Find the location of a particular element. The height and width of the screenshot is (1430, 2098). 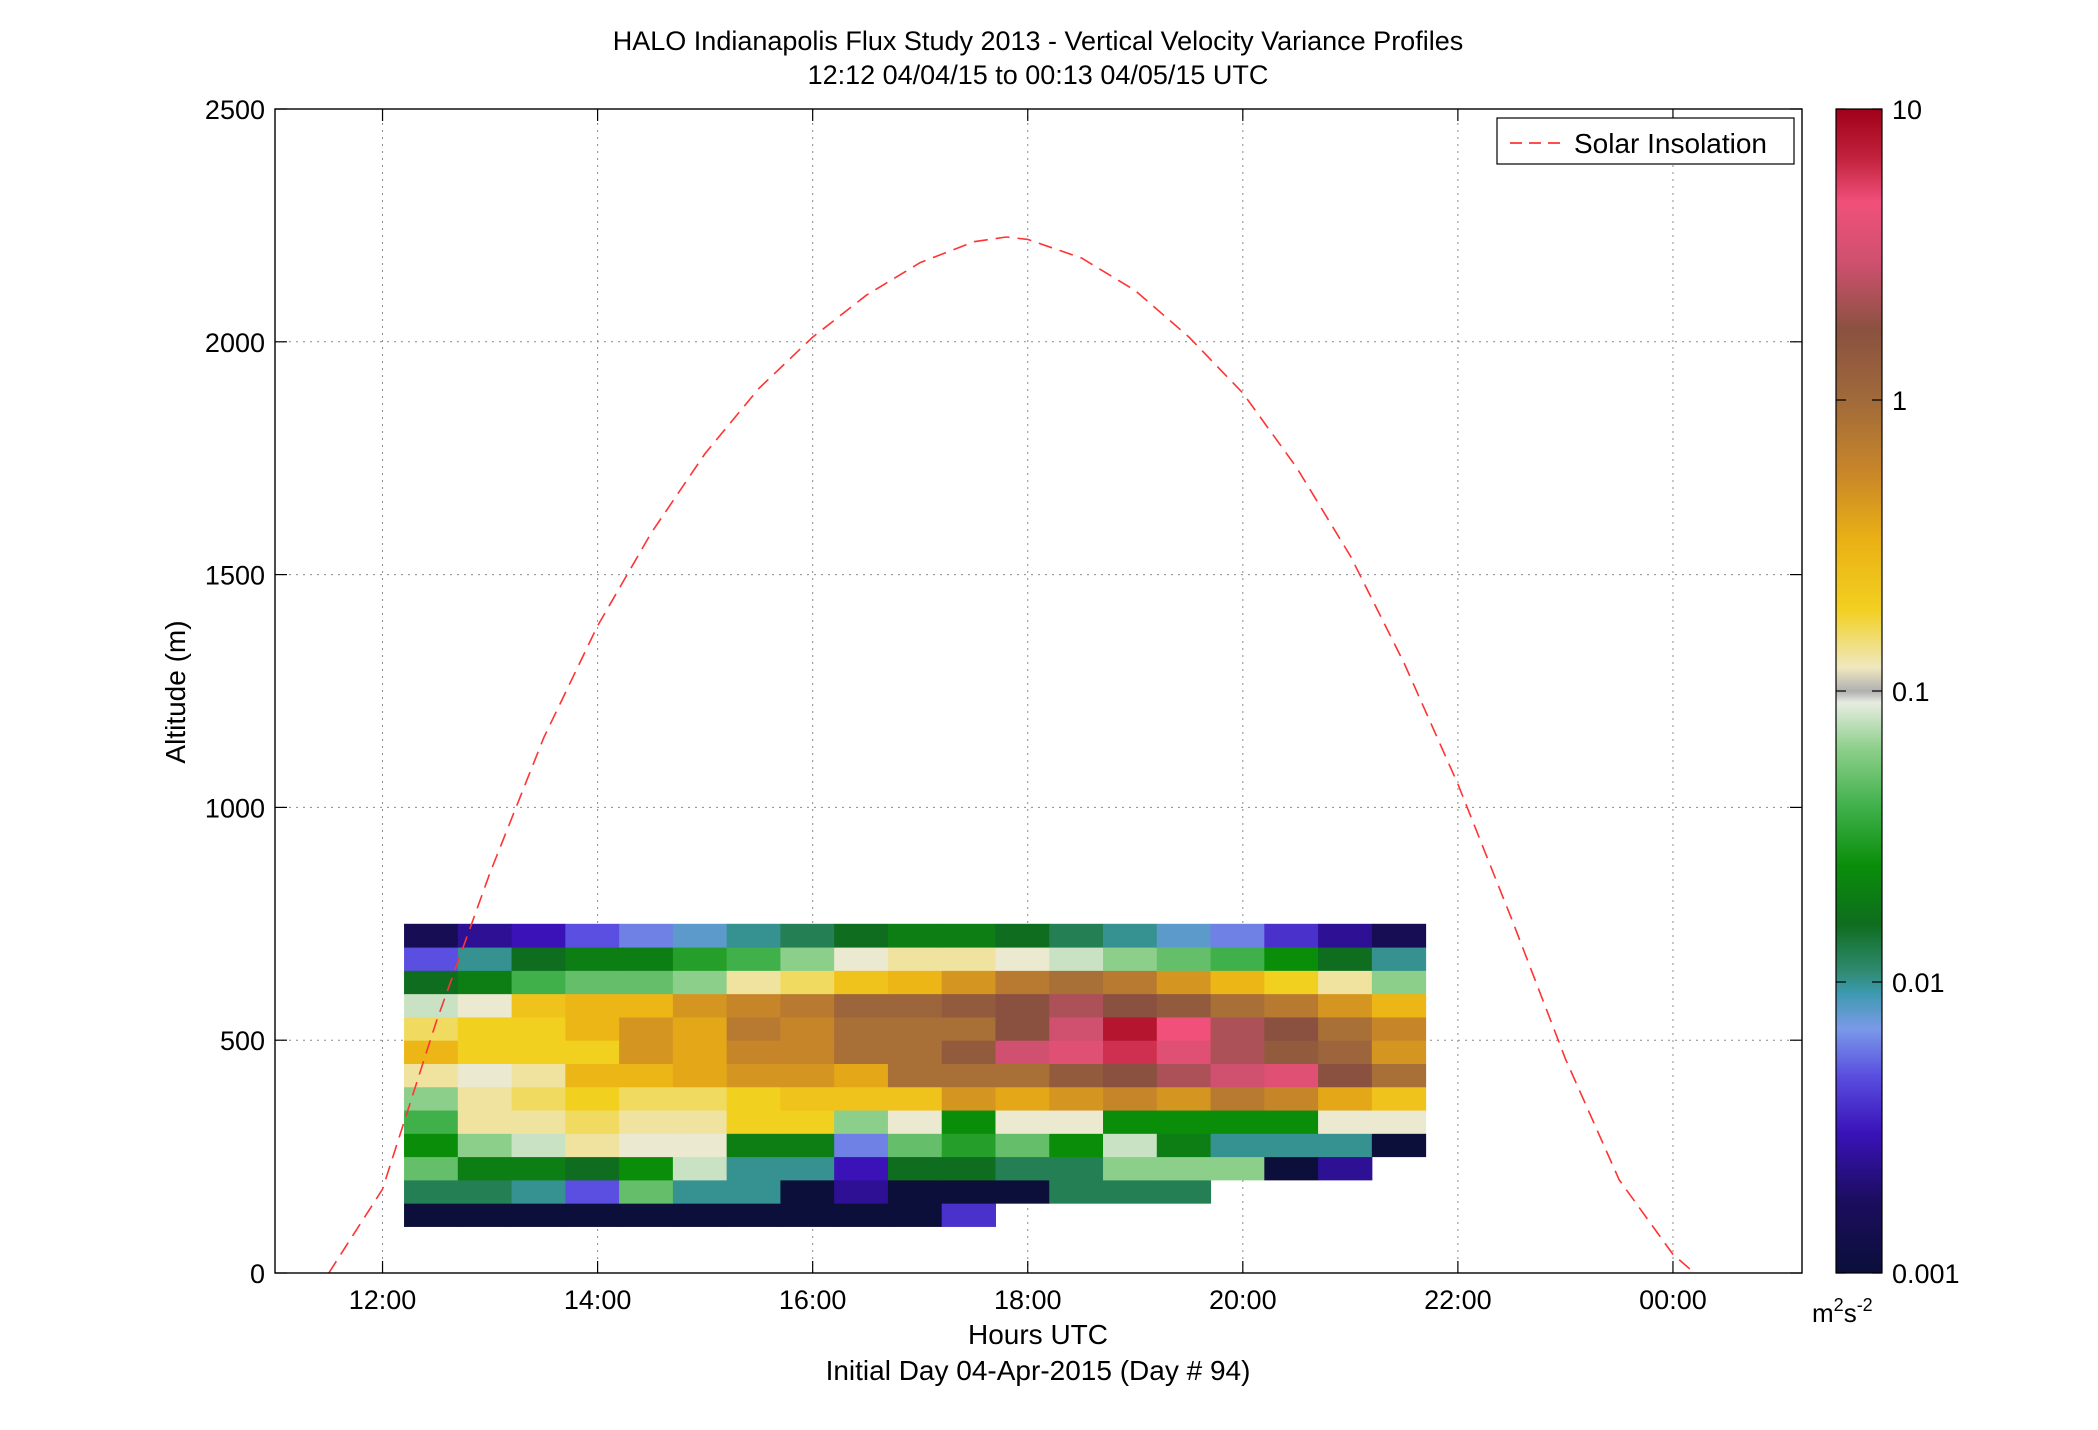

chart-subtitle: 12:12 04/04/15 to 00:13 04/05/15 UTC is located at coordinates (1038, 75).